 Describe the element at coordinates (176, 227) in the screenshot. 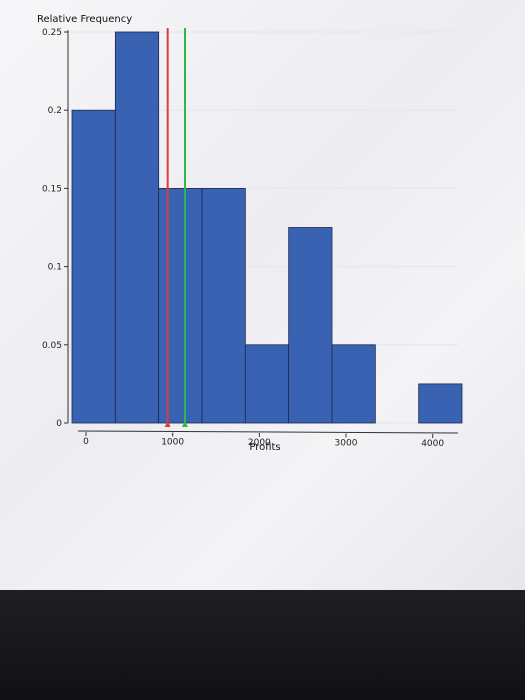

I see `reference-lines` at that location.